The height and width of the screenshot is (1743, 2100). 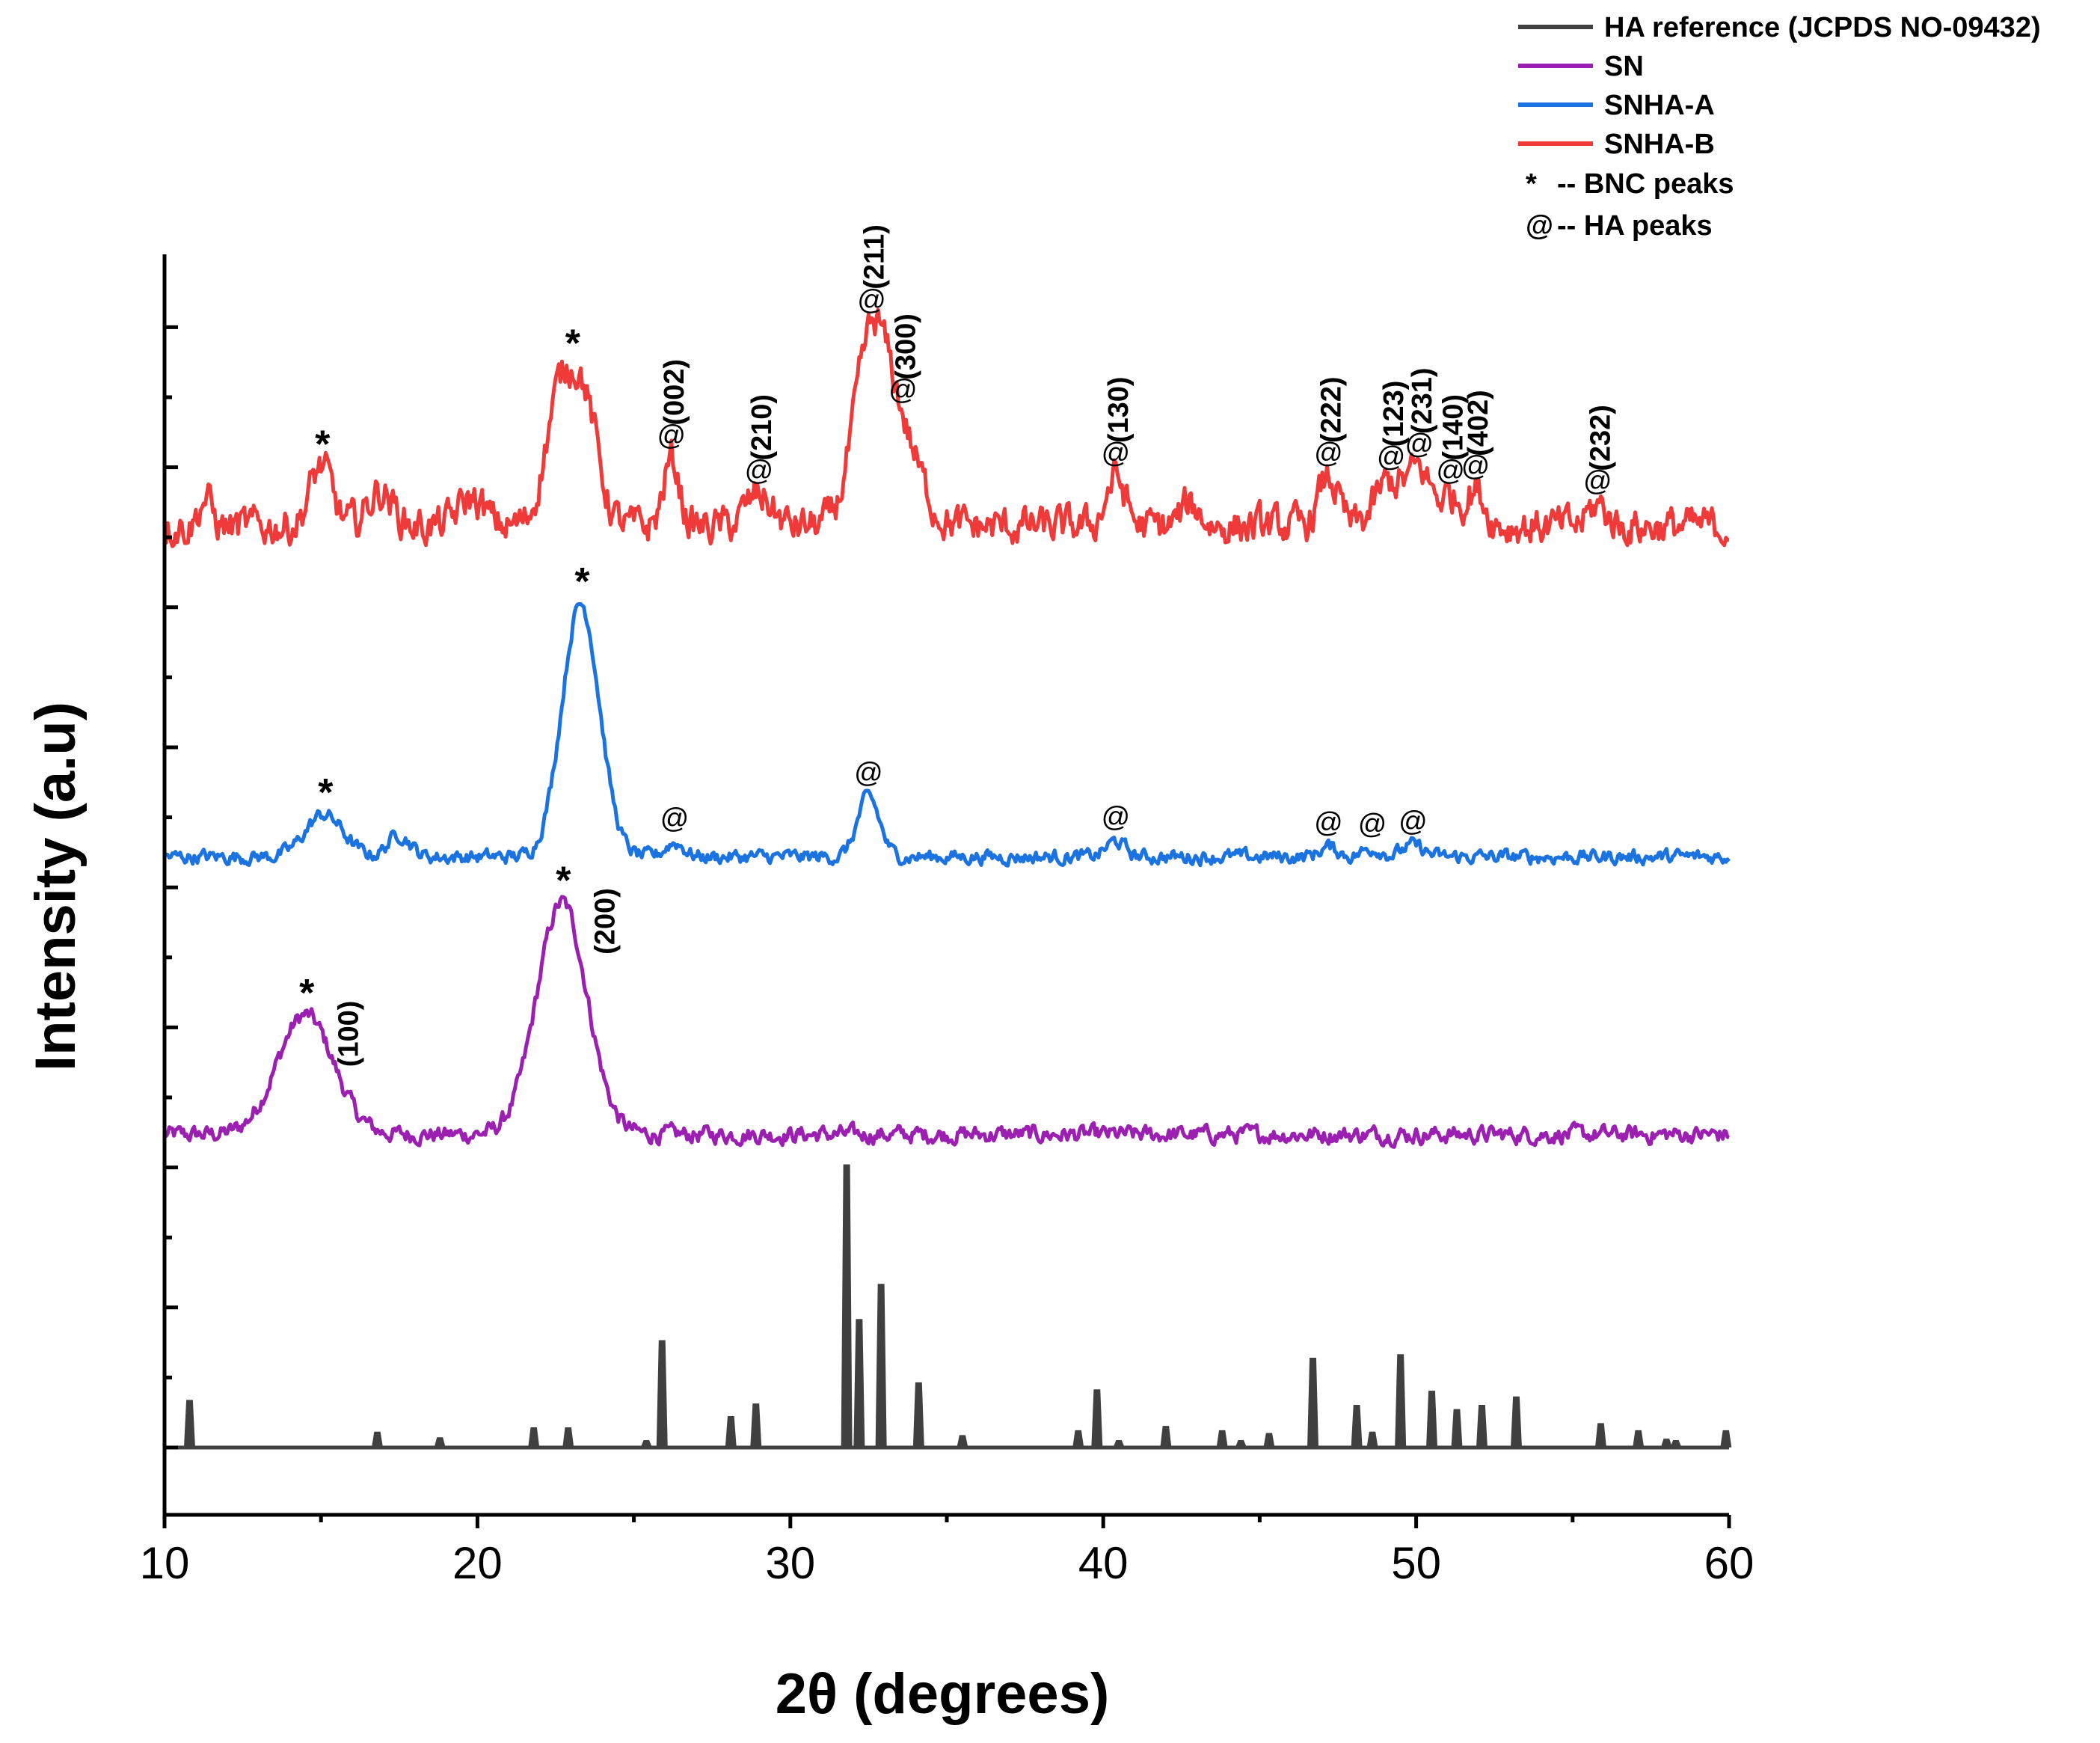 What do you see at coordinates (762, 428) in the screenshot?
I see `miller-index-label: (210)` at bounding box center [762, 428].